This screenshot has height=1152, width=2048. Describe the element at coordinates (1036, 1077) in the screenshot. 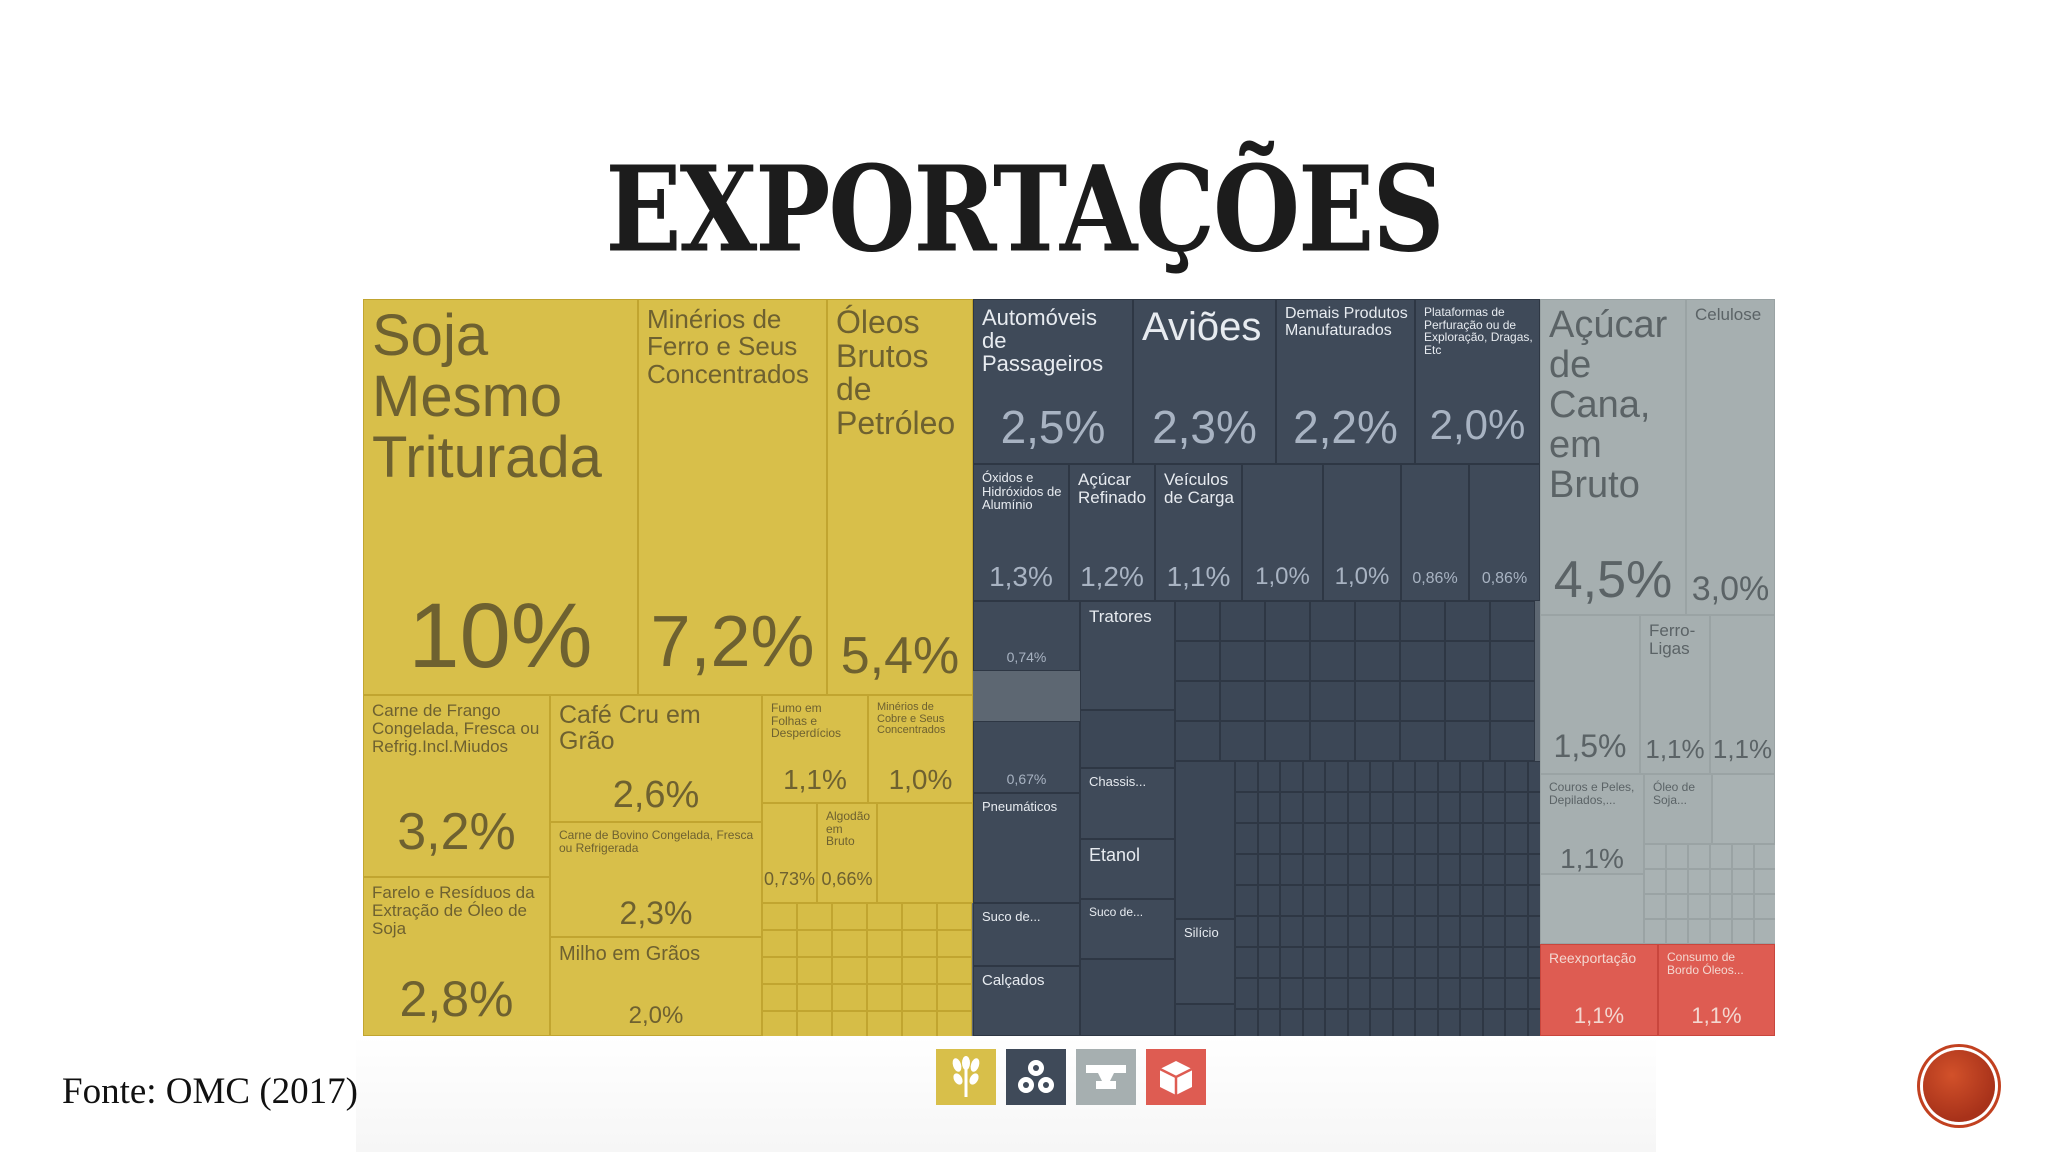

I see `gears-icon` at that location.